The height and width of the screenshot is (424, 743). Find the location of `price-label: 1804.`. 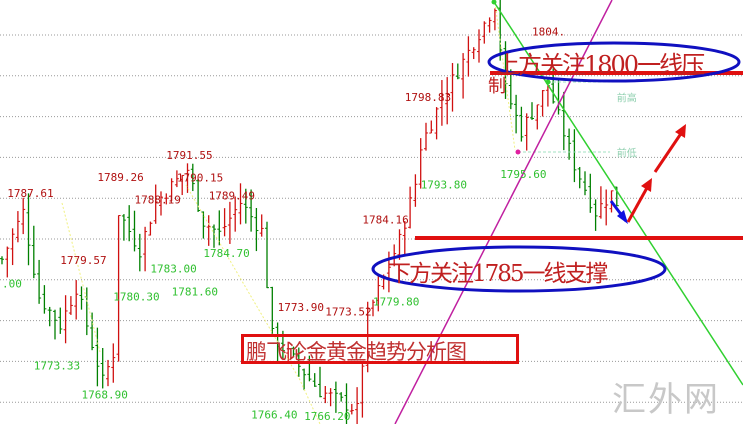

price-label: 1804. is located at coordinates (548, 31).